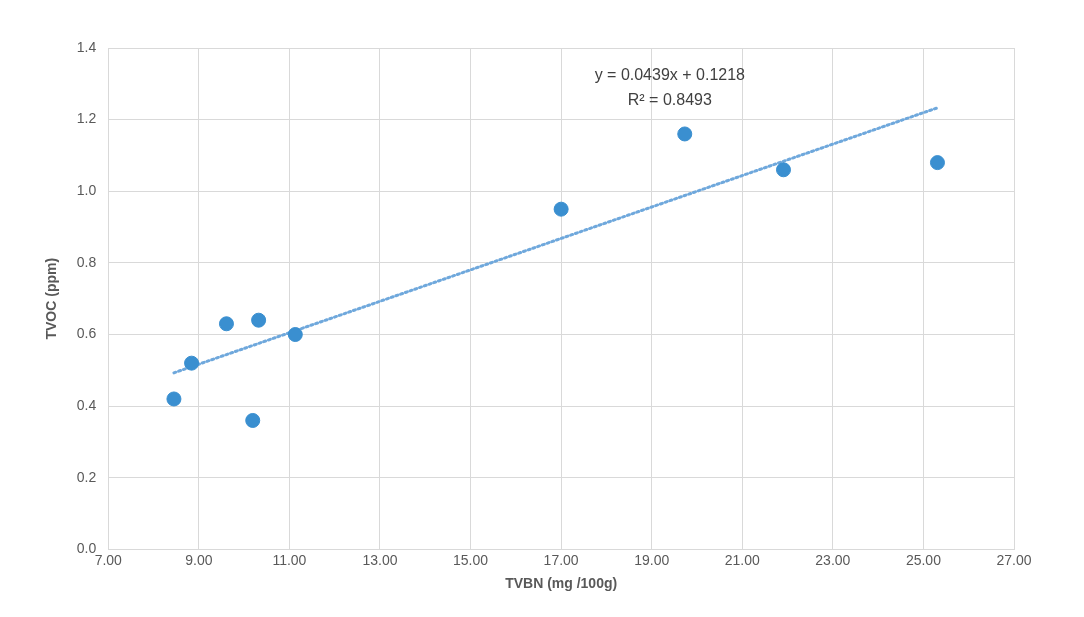 This screenshot has width=1084, height=617. I want to click on x-tick-label: 11.00, so click(289, 559).